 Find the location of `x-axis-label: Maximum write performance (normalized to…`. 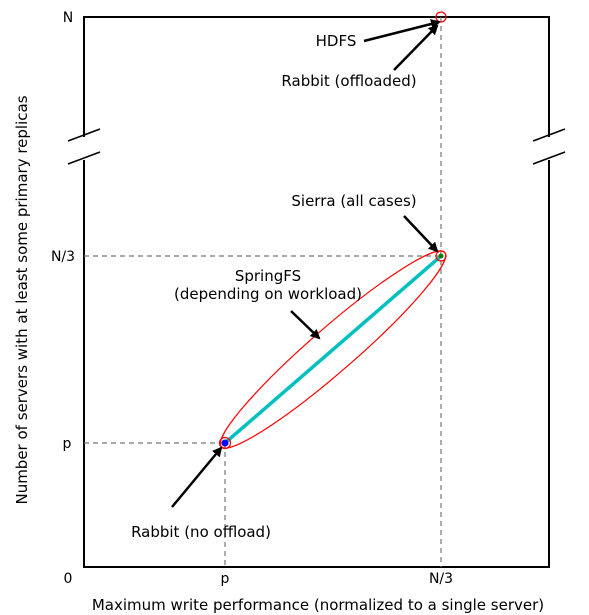

x-axis-label: Maximum write performance (normalized to… is located at coordinates (318, 605).